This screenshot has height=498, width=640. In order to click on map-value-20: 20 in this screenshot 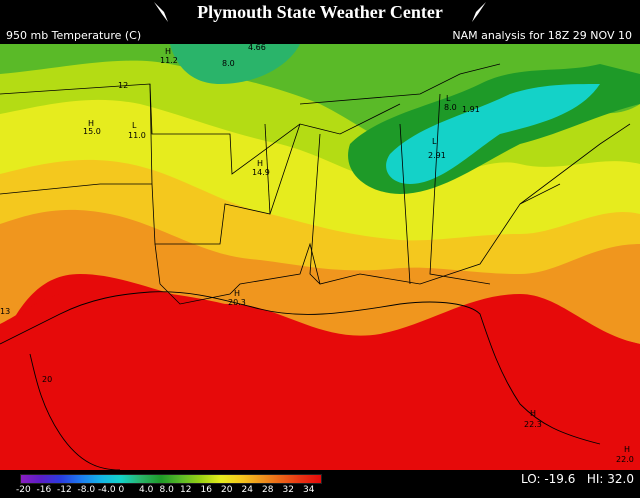, I will do `click(47, 379)`.